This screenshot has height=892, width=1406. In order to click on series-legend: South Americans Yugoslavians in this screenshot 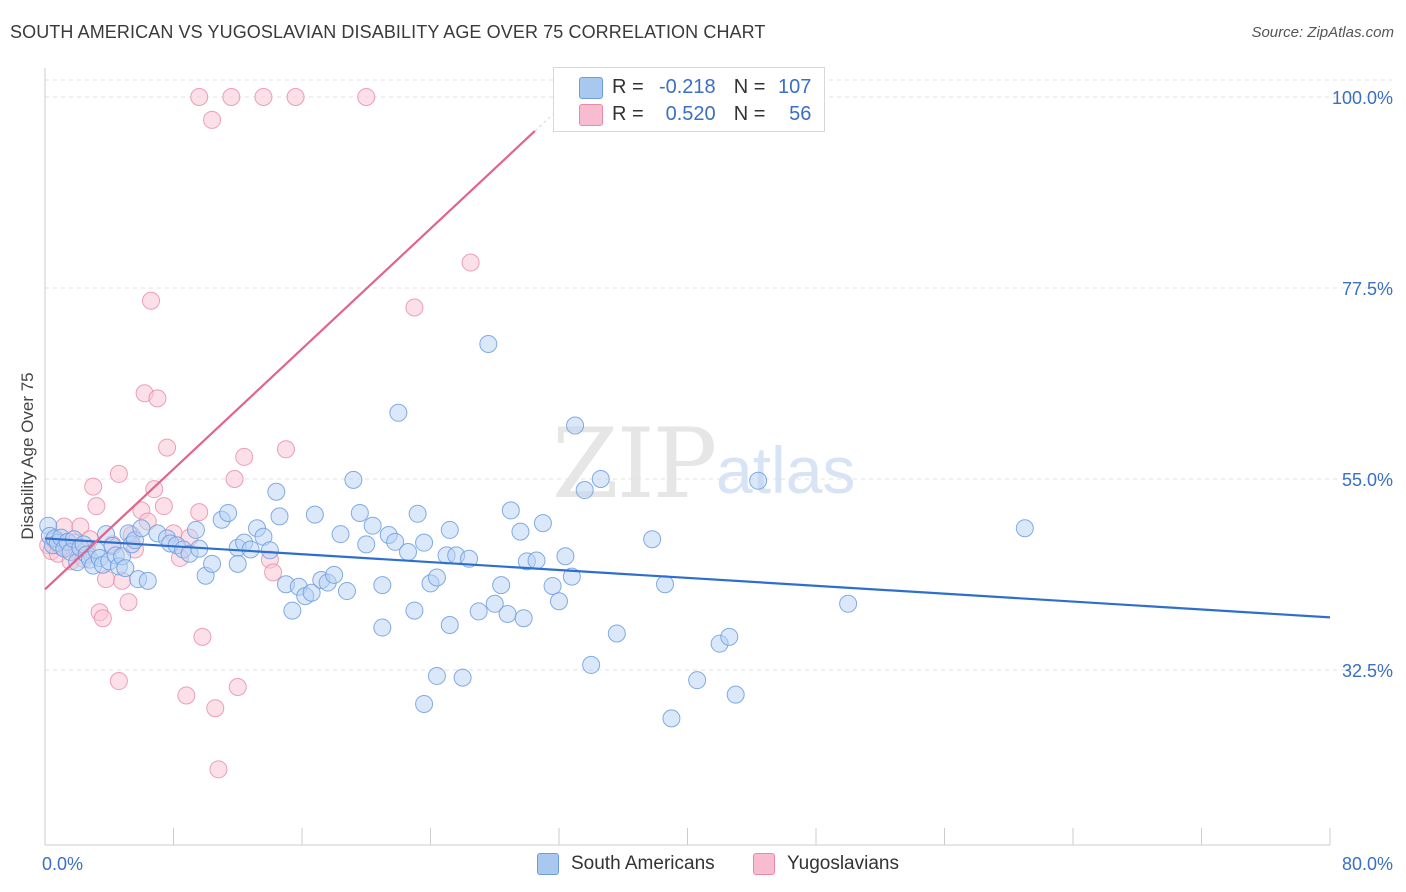, I will do `click(703, 865)`.